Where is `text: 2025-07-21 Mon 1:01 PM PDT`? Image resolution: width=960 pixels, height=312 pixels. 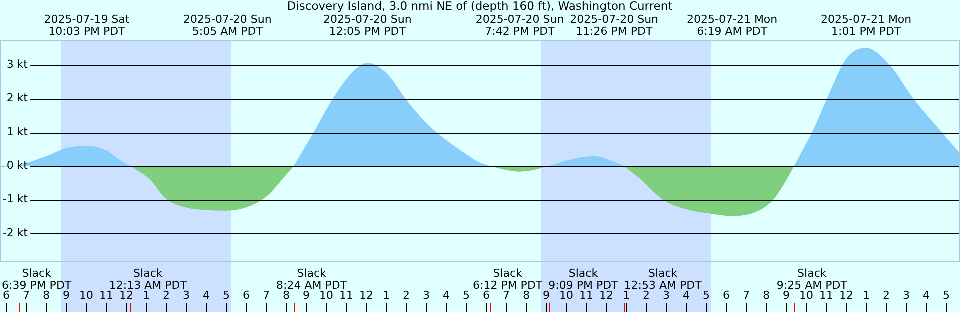
text: 2025-07-21 Mon 1:01 PM PDT is located at coordinates (866, 25).